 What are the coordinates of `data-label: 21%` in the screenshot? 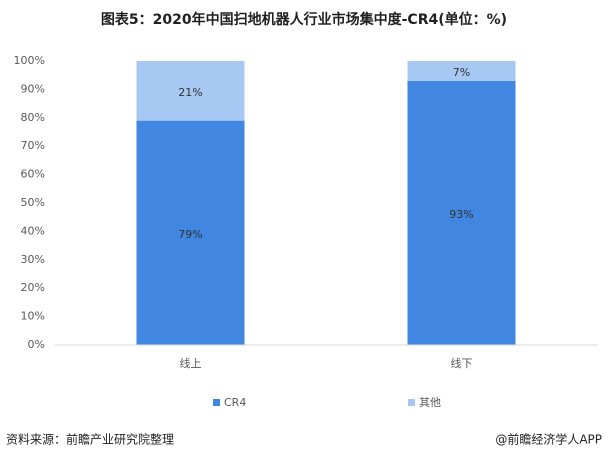 It's located at (190, 92).